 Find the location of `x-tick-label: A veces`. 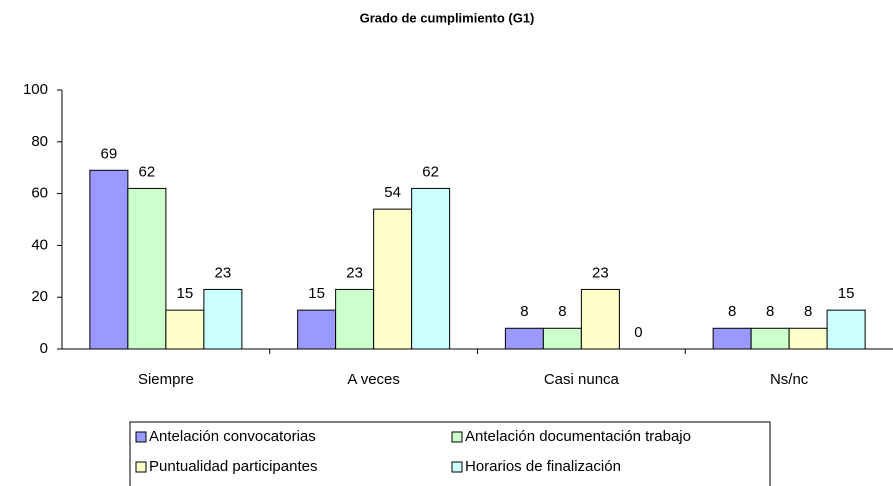

x-tick-label: A veces is located at coordinates (373, 379).